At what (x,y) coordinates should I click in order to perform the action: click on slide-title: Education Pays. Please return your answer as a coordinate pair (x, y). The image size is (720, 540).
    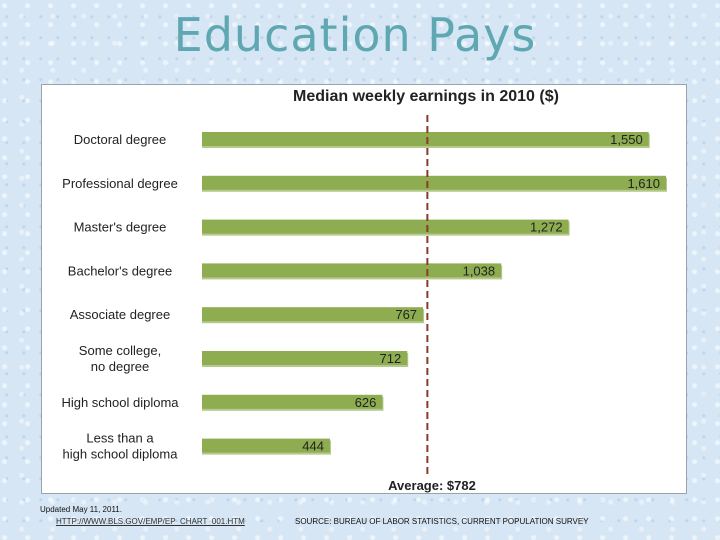
    Looking at the image, I should click on (355, 35).